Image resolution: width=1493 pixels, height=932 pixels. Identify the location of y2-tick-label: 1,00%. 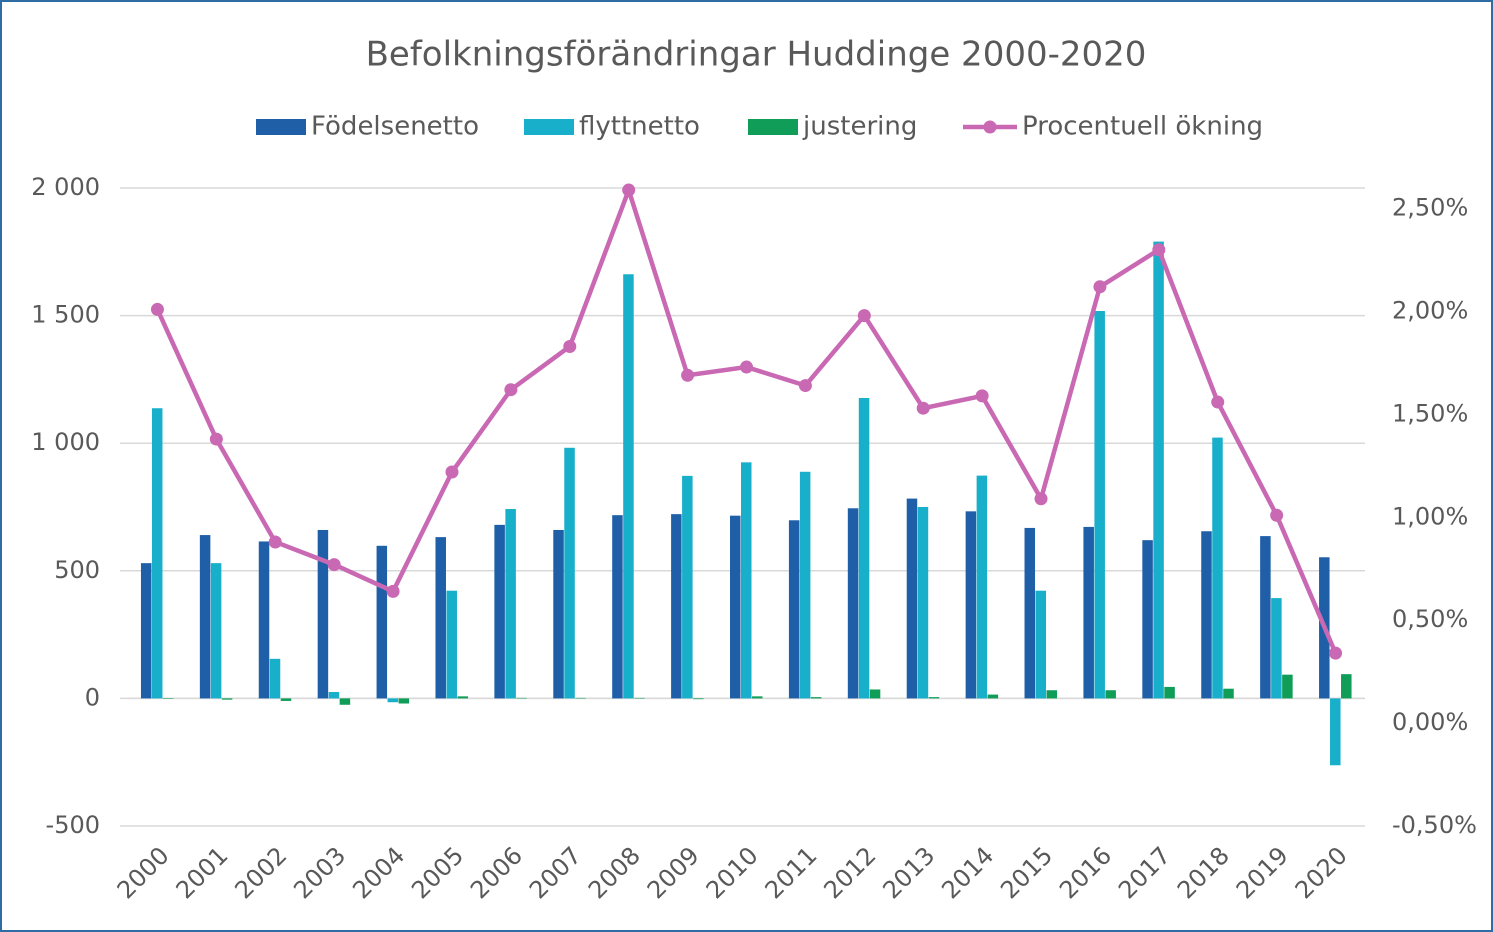
(1430, 516).